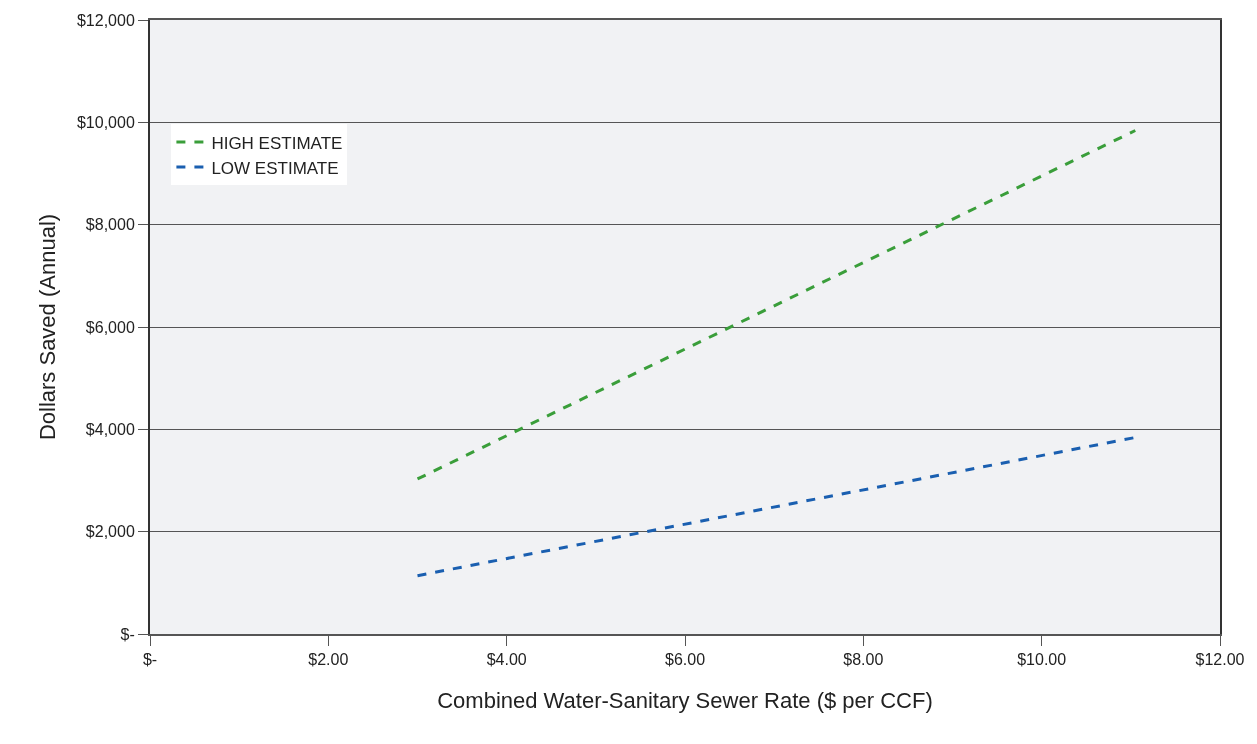 The image size is (1257, 744). I want to click on y-tick-label: $10,000, so click(105, 122).